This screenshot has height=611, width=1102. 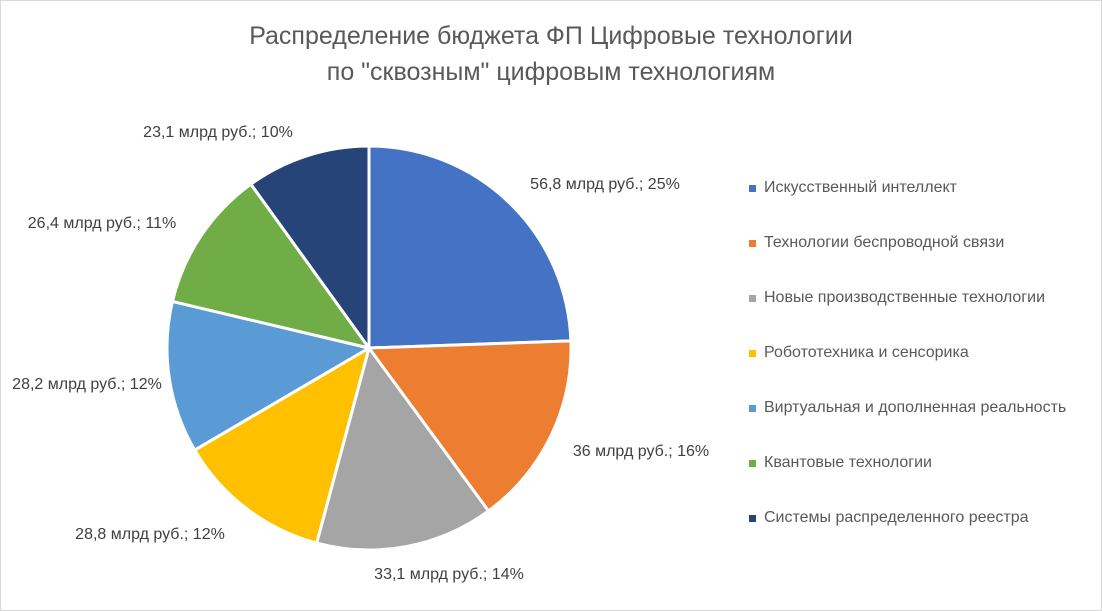 I want to click on data-label-4: 28,8 млрд руб.; 12%, so click(x=150, y=534).